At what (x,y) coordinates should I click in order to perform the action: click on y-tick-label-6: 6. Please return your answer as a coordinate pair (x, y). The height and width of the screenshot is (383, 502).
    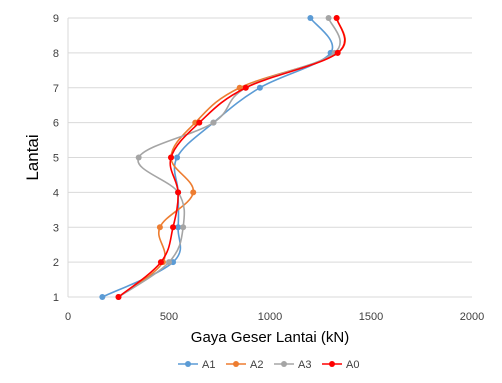
    Looking at the image, I should click on (56, 124).